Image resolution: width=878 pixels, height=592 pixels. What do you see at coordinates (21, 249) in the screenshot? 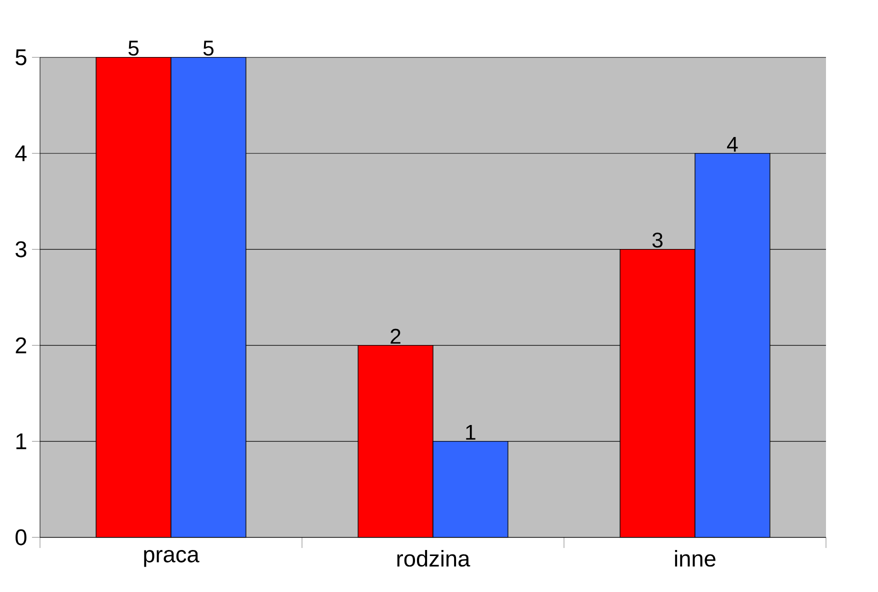
I see `y-tick-label: 3` at bounding box center [21, 249].